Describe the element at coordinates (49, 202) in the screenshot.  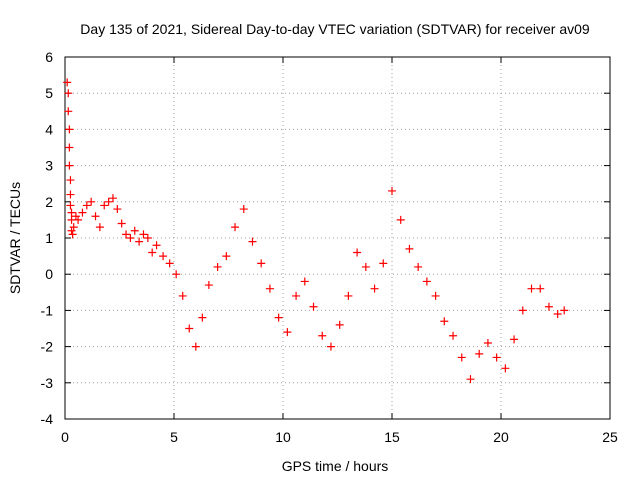
I see `y-tick-label: 2` at that location.